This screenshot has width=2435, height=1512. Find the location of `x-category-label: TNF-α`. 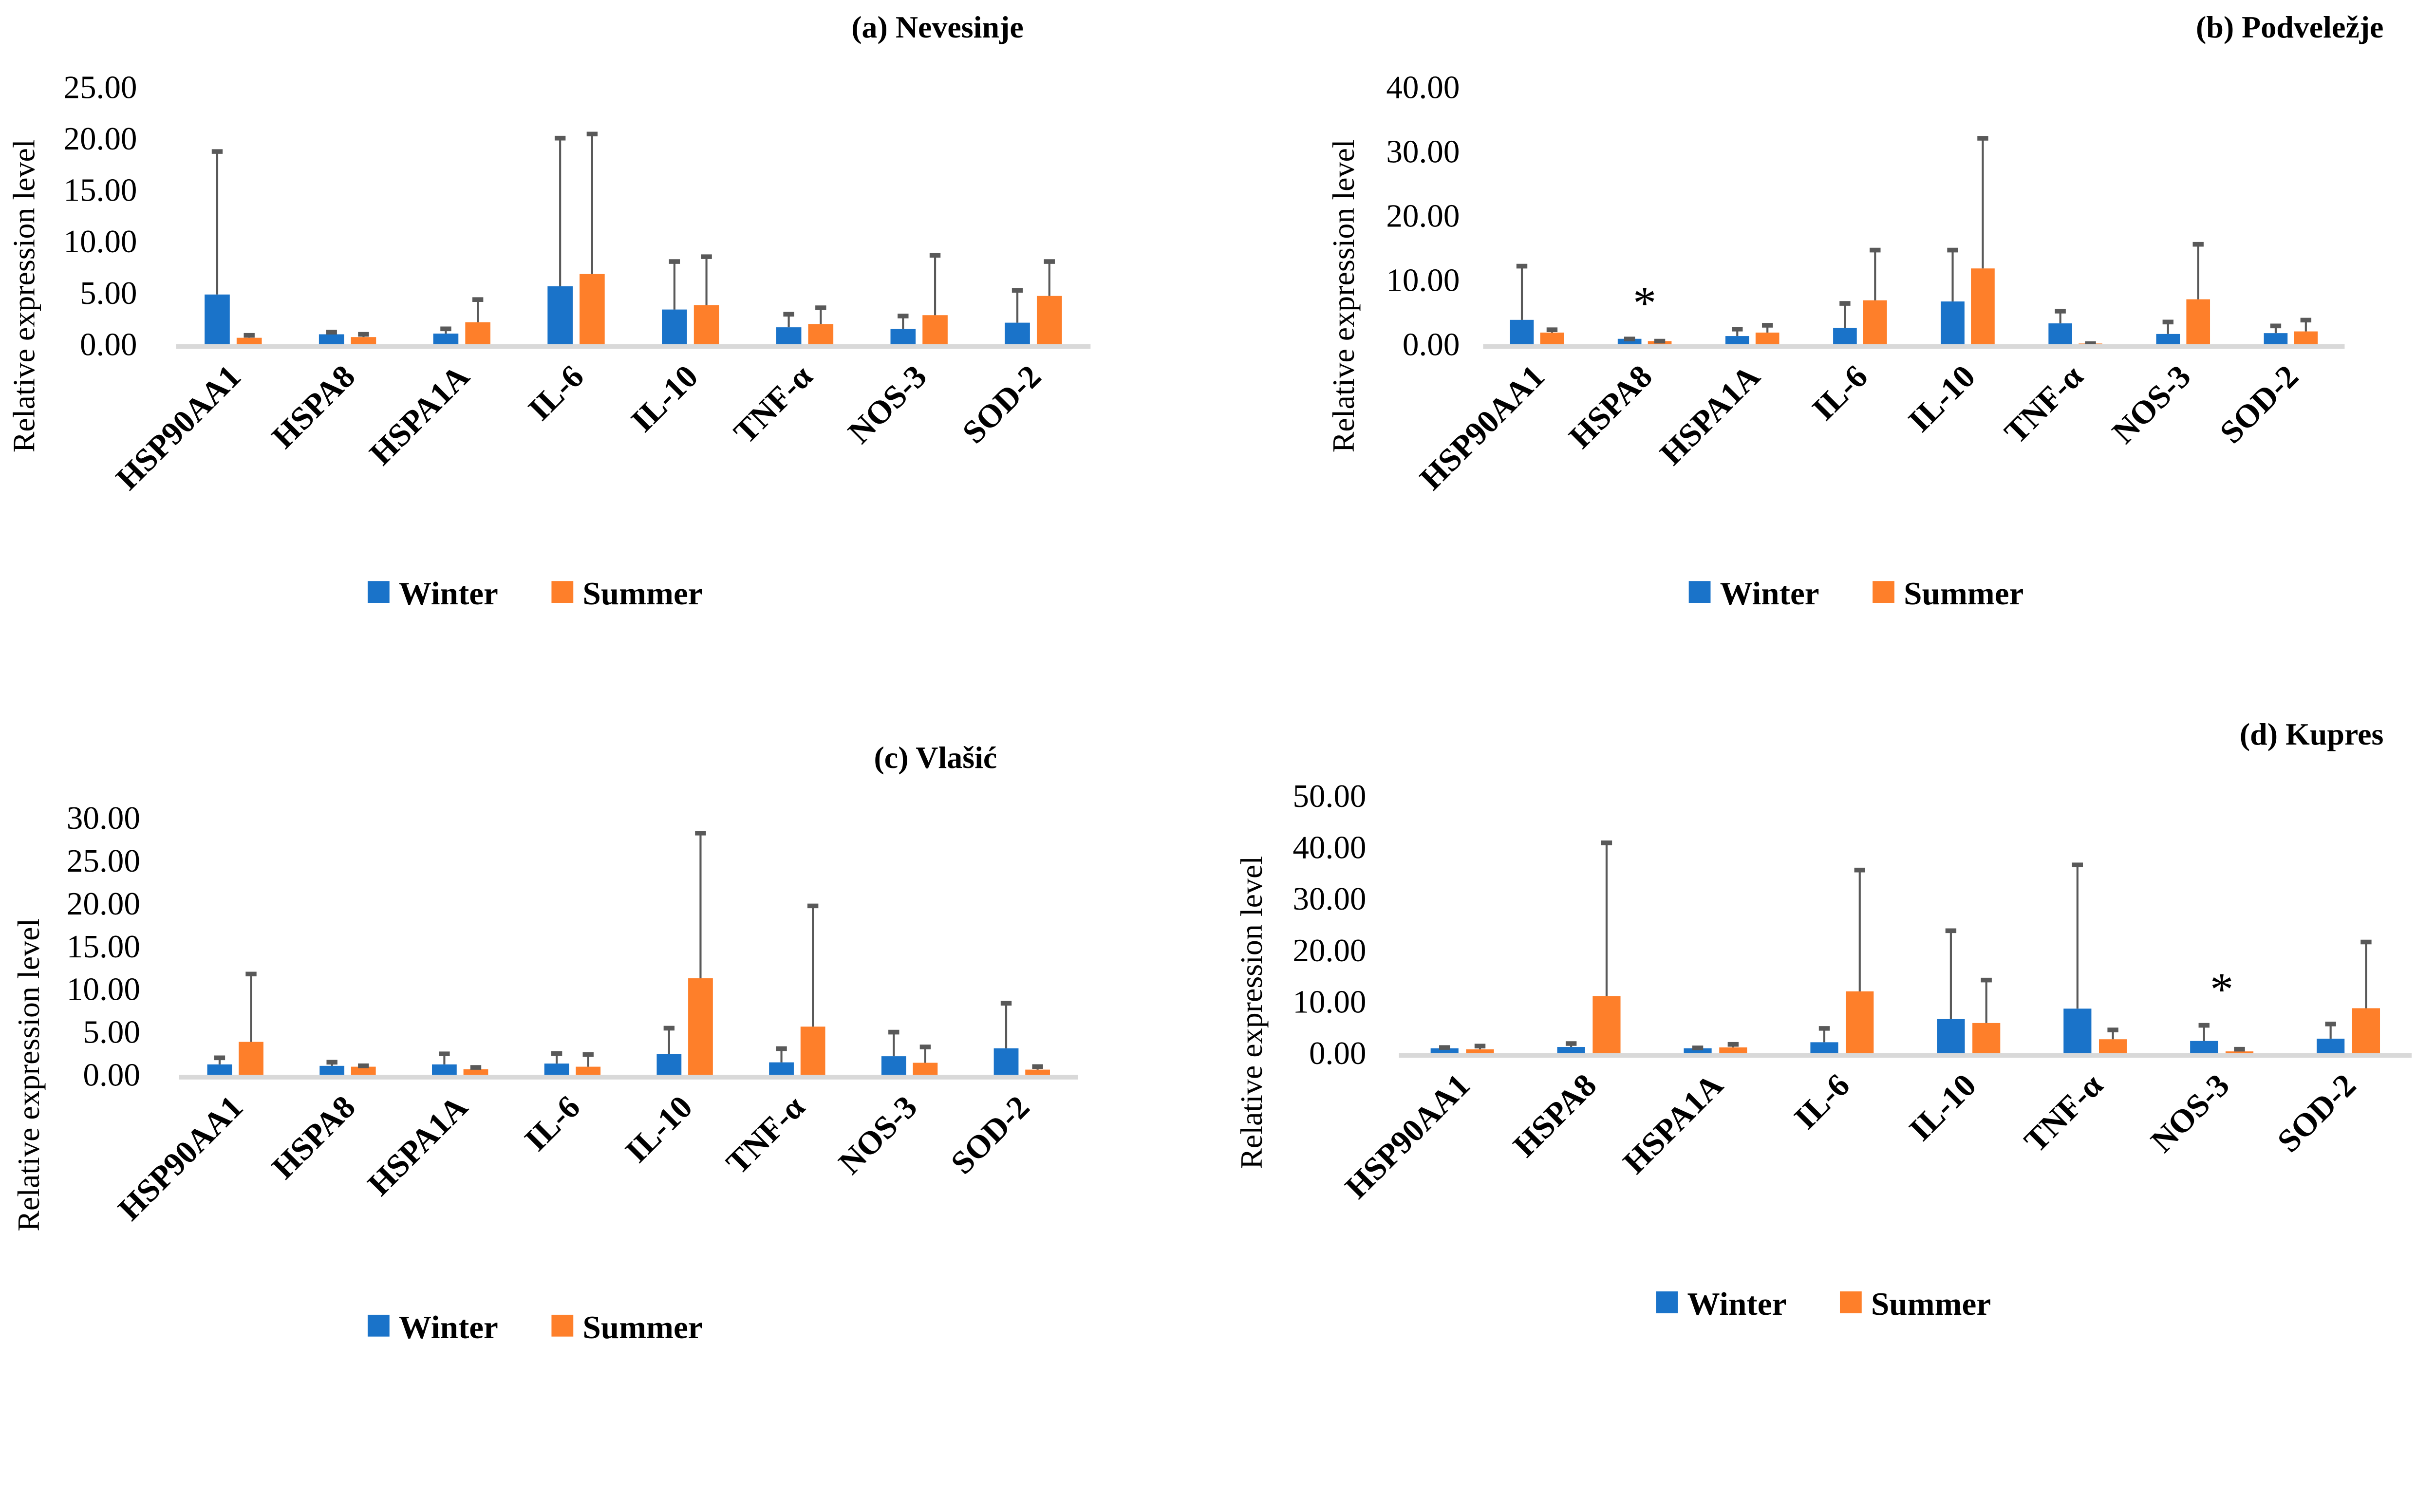

x-category-label: TNF-α is located at coordinates (2043, 404).